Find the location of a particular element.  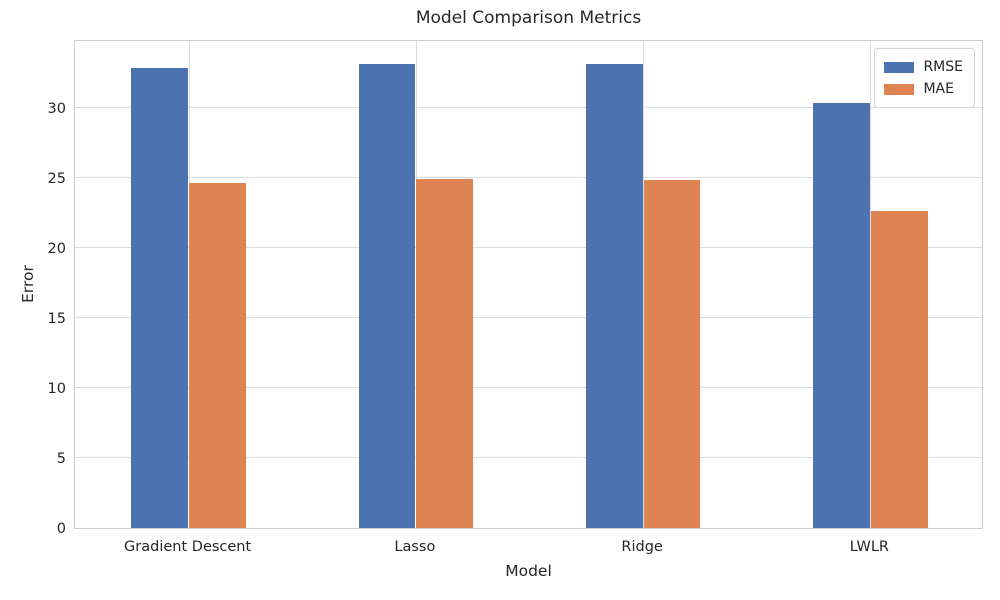

x-tick-label-gradient-descent: Gradient Descent is located at coordinates (188, 547).